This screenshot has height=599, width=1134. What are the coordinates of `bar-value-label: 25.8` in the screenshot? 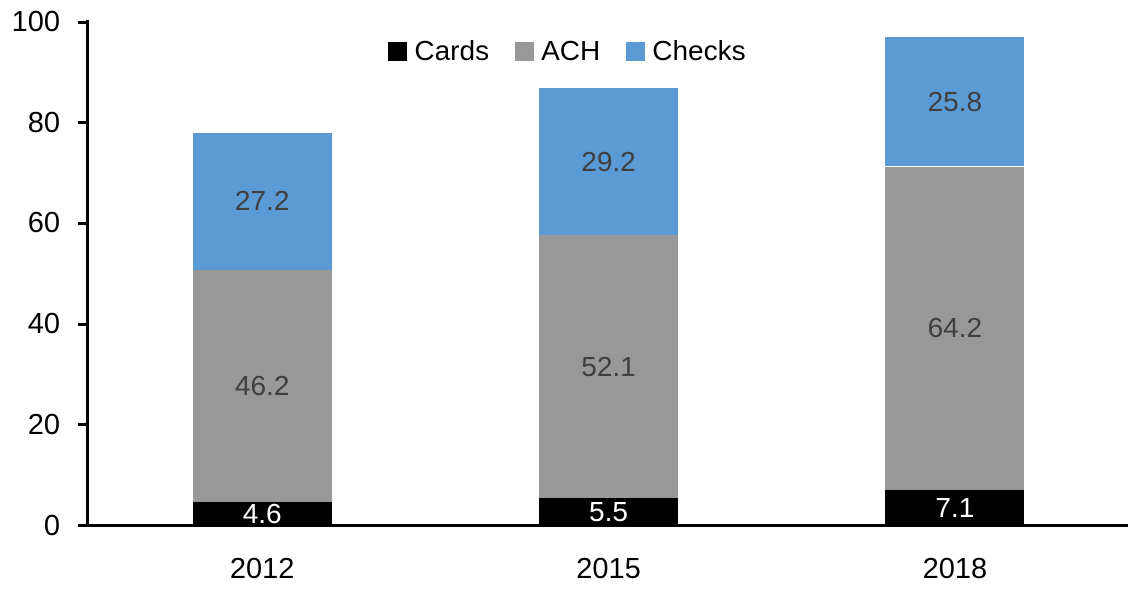 It's located at (955, 101).